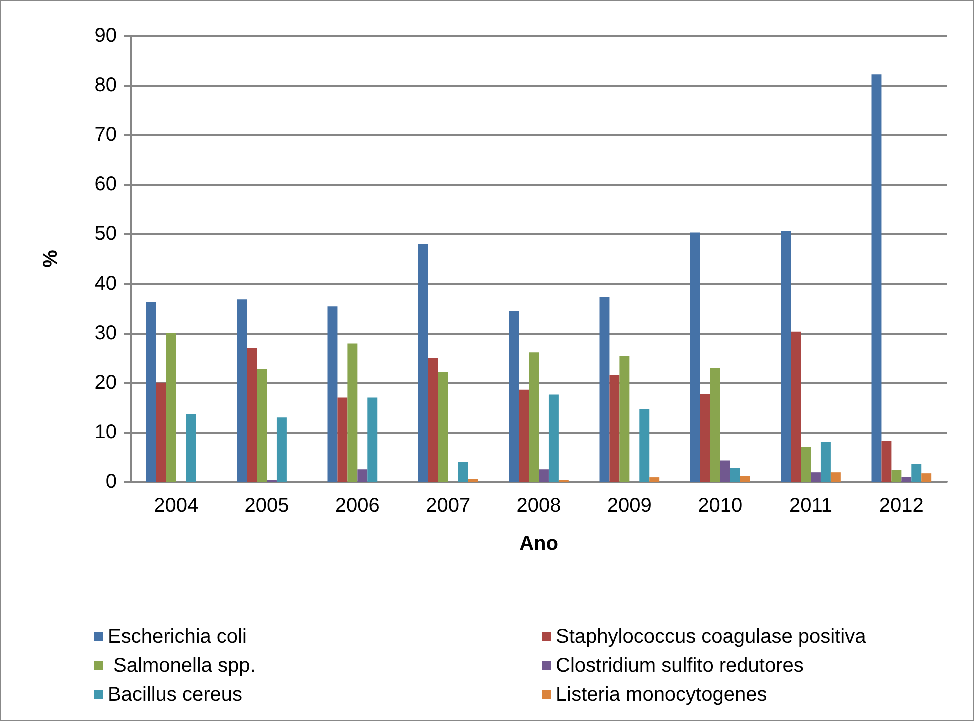 The height and width of the screenshot is (721, 974). Describe the element at coordinates (105, 333) in the screenshot. I see `y-tick-label: 30` at that location.